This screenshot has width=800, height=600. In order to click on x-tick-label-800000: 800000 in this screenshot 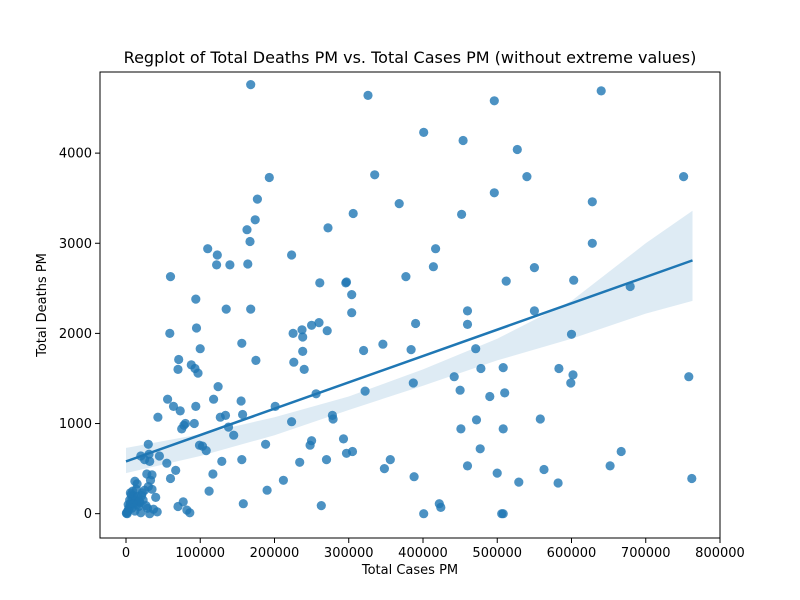, I will do `click(720, 553)`.